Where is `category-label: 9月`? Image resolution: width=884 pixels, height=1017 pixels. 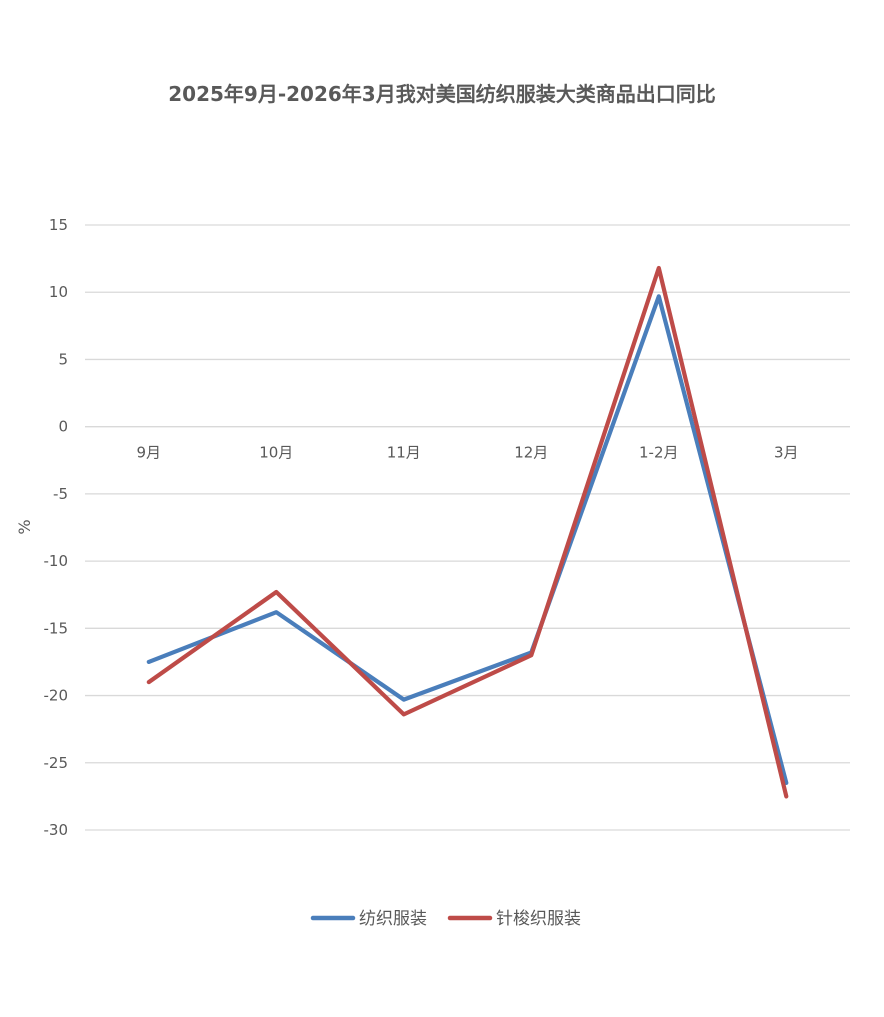 category-label: 9月 is located at coordinates (148, 453).